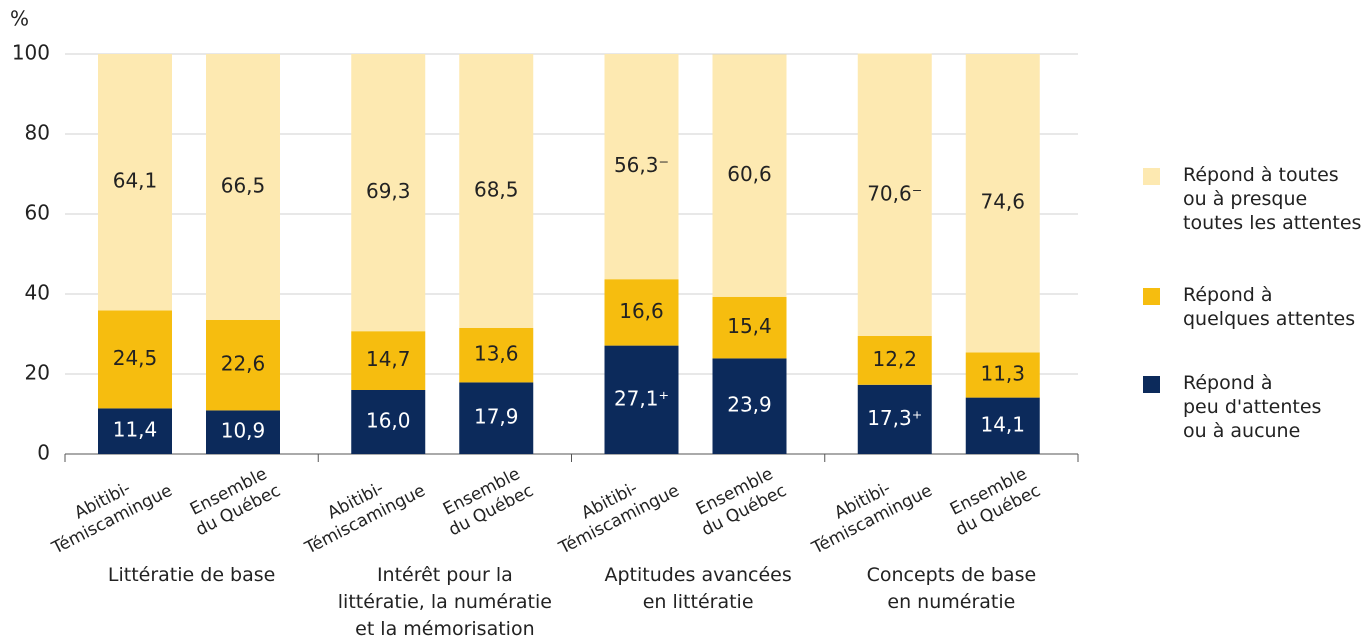 The width and height of the screenshot is (1372, 642). Describe the element at coordinates (37, 213) in the screenshot. I see `y-tick-label: 60` at that location.